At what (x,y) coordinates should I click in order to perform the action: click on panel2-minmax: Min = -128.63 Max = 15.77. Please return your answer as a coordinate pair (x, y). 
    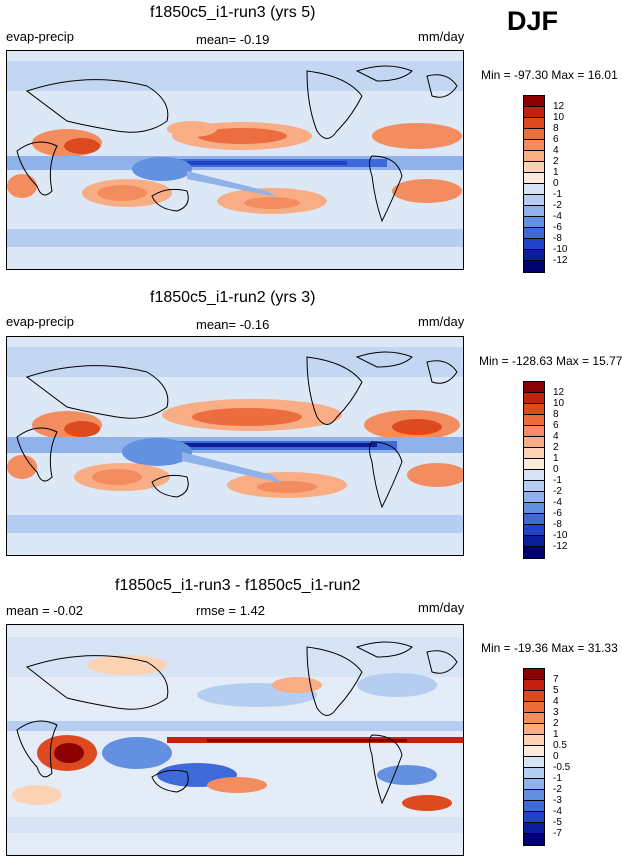
    Looking at the image, I should click on (550, 361).